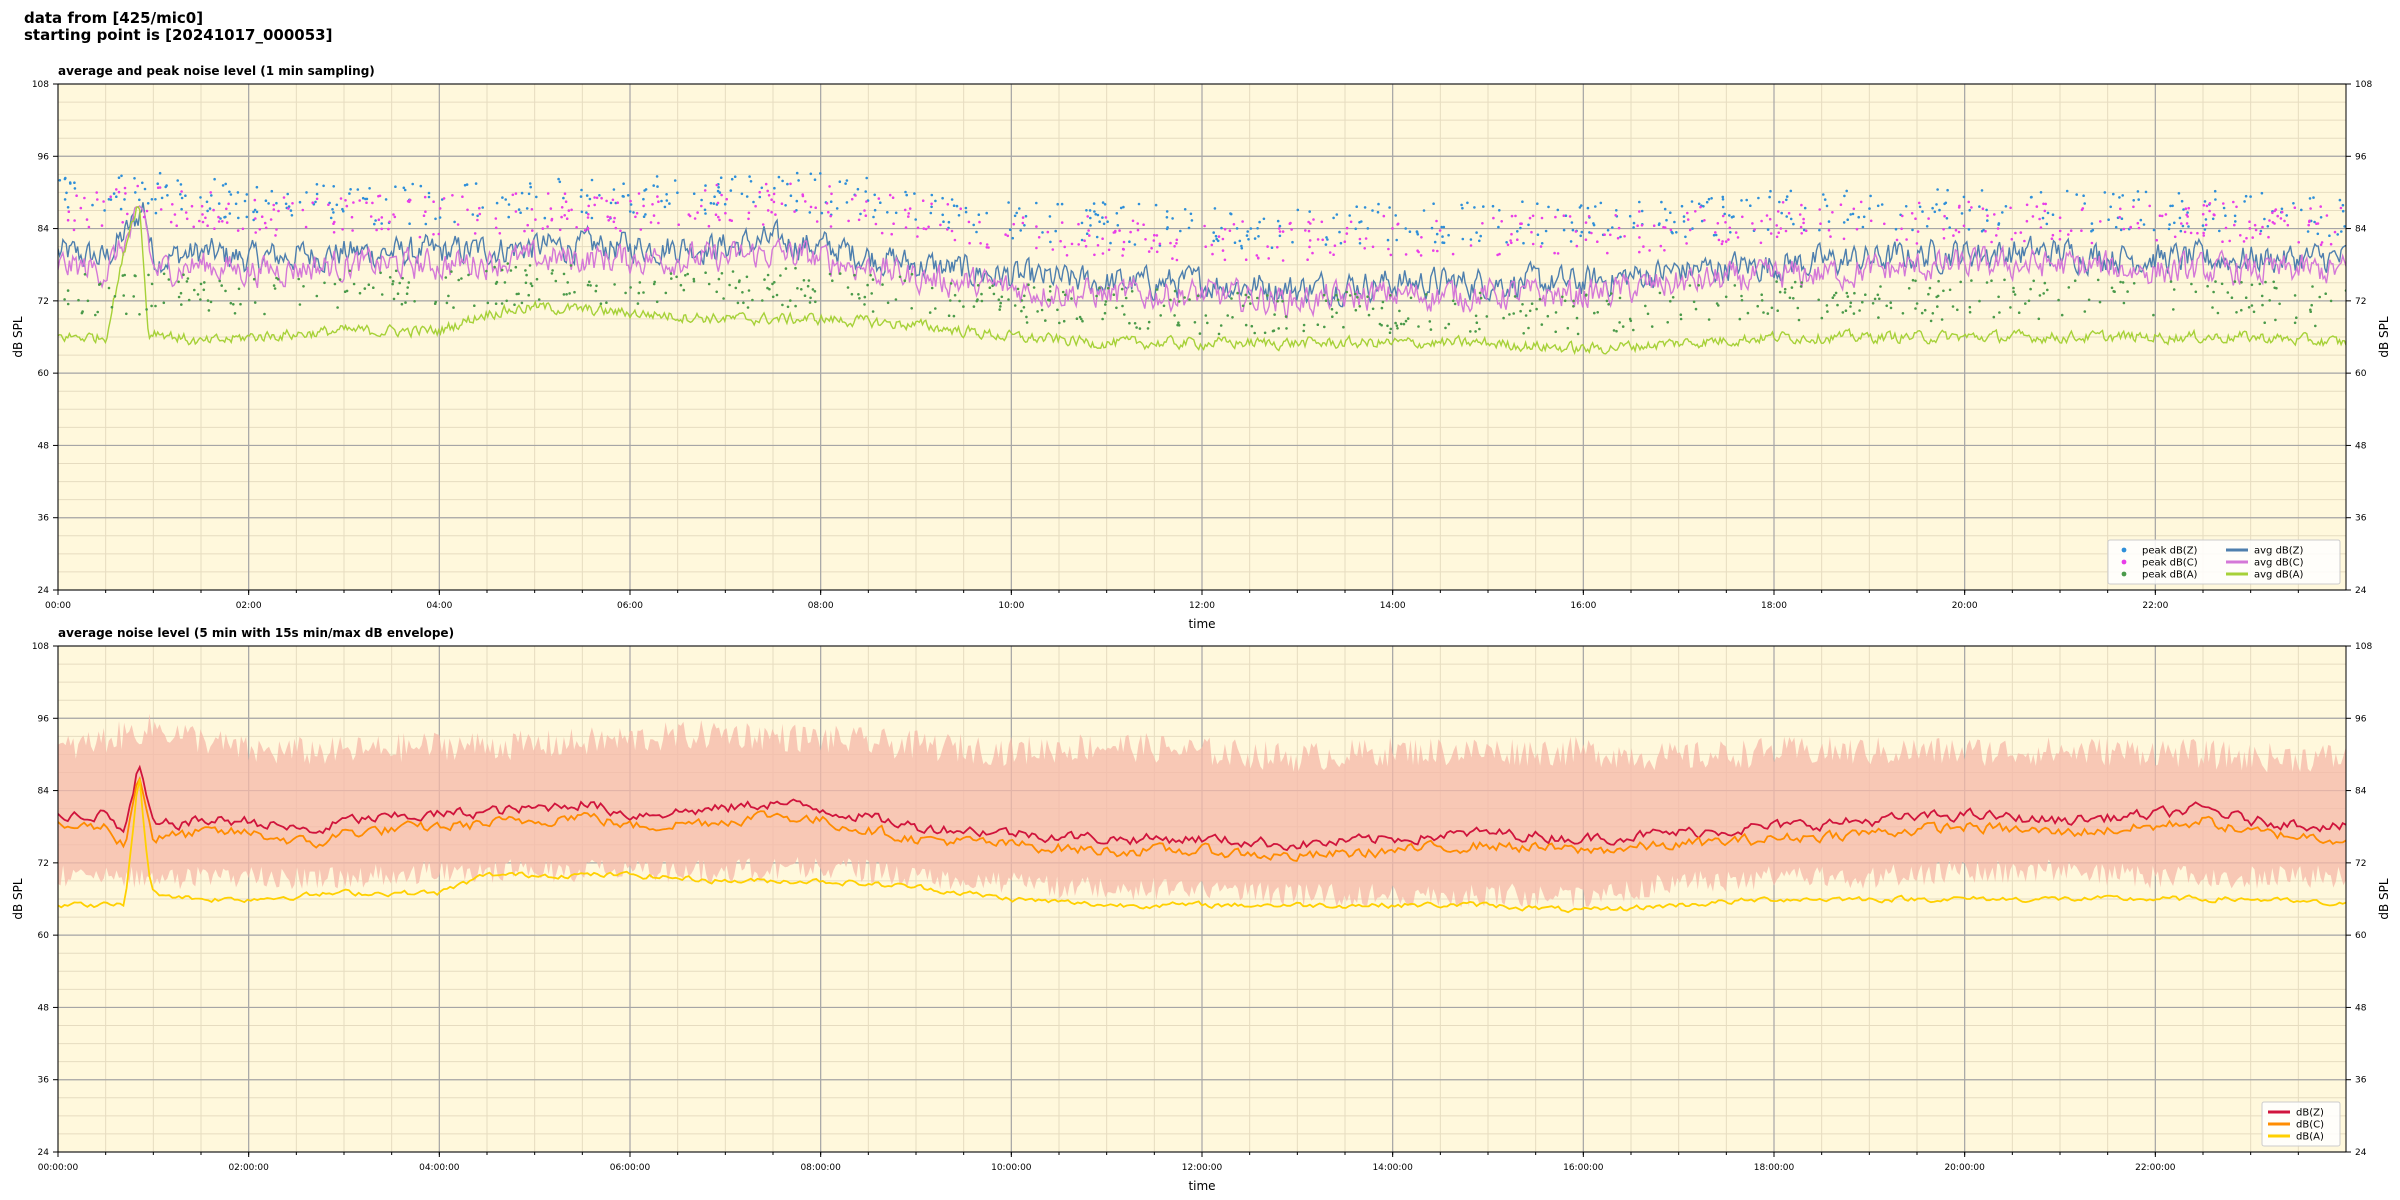 The width and height of the screenshot is (2400, 1200). Describe the element at coordinates (44, 591) in the screenshot. I see `y-tick-label: 24` at that location.